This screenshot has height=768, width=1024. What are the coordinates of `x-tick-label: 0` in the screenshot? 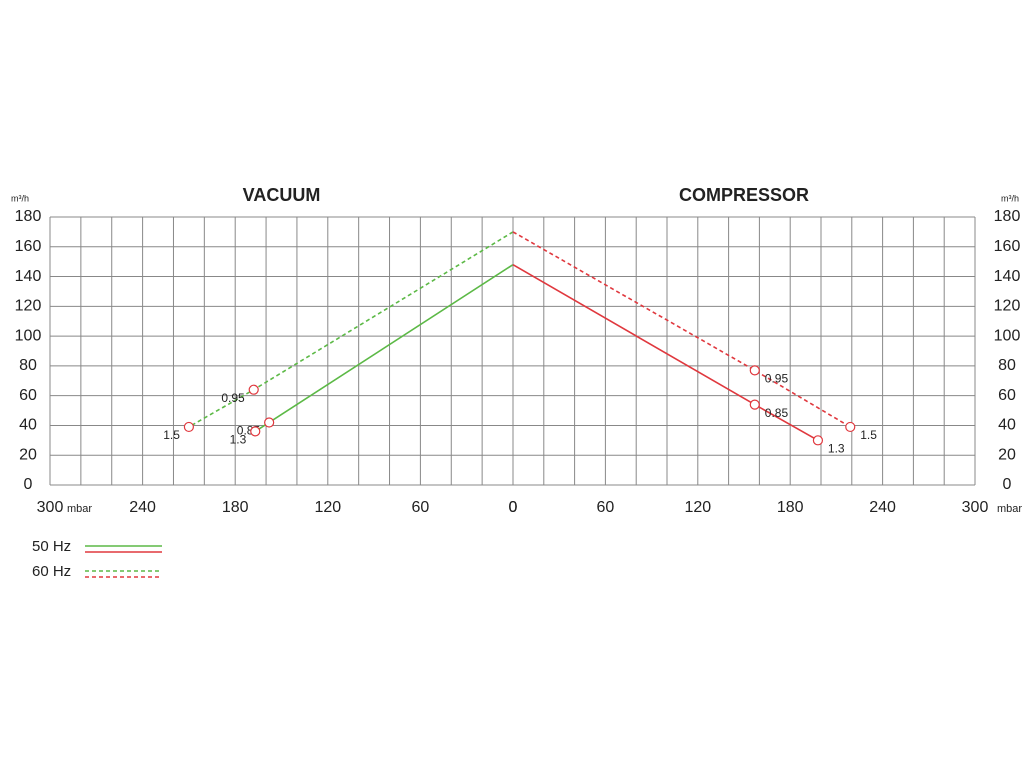 It's located at (513, 507).